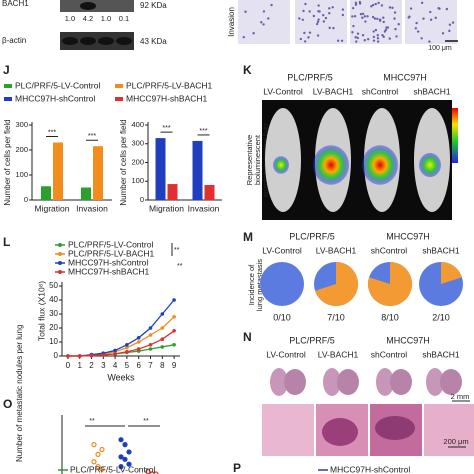 Image resolution: width=474 pixels, height=474 pixels. What do you see at coordinates (53, 299) in the screenshot?
I see `y-tick-label: 40` at bounding box center [53, 299].